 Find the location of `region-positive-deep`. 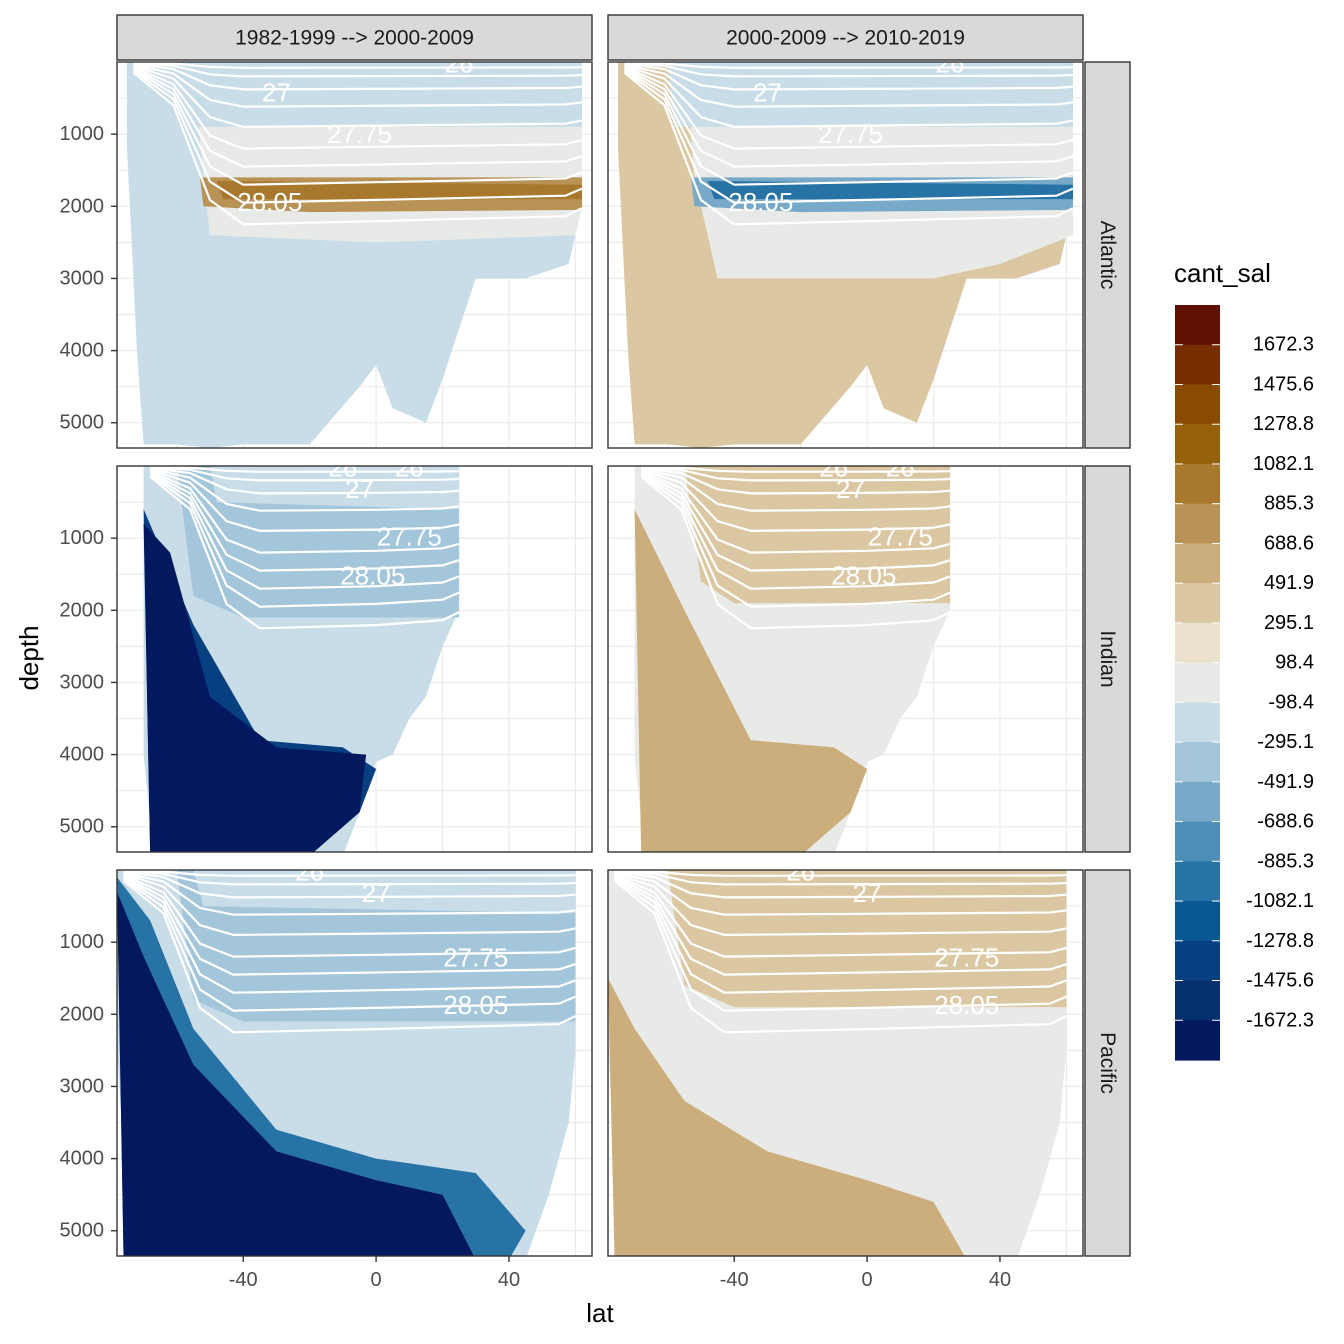

region-positive-deep is located at coordinates (751, 680).